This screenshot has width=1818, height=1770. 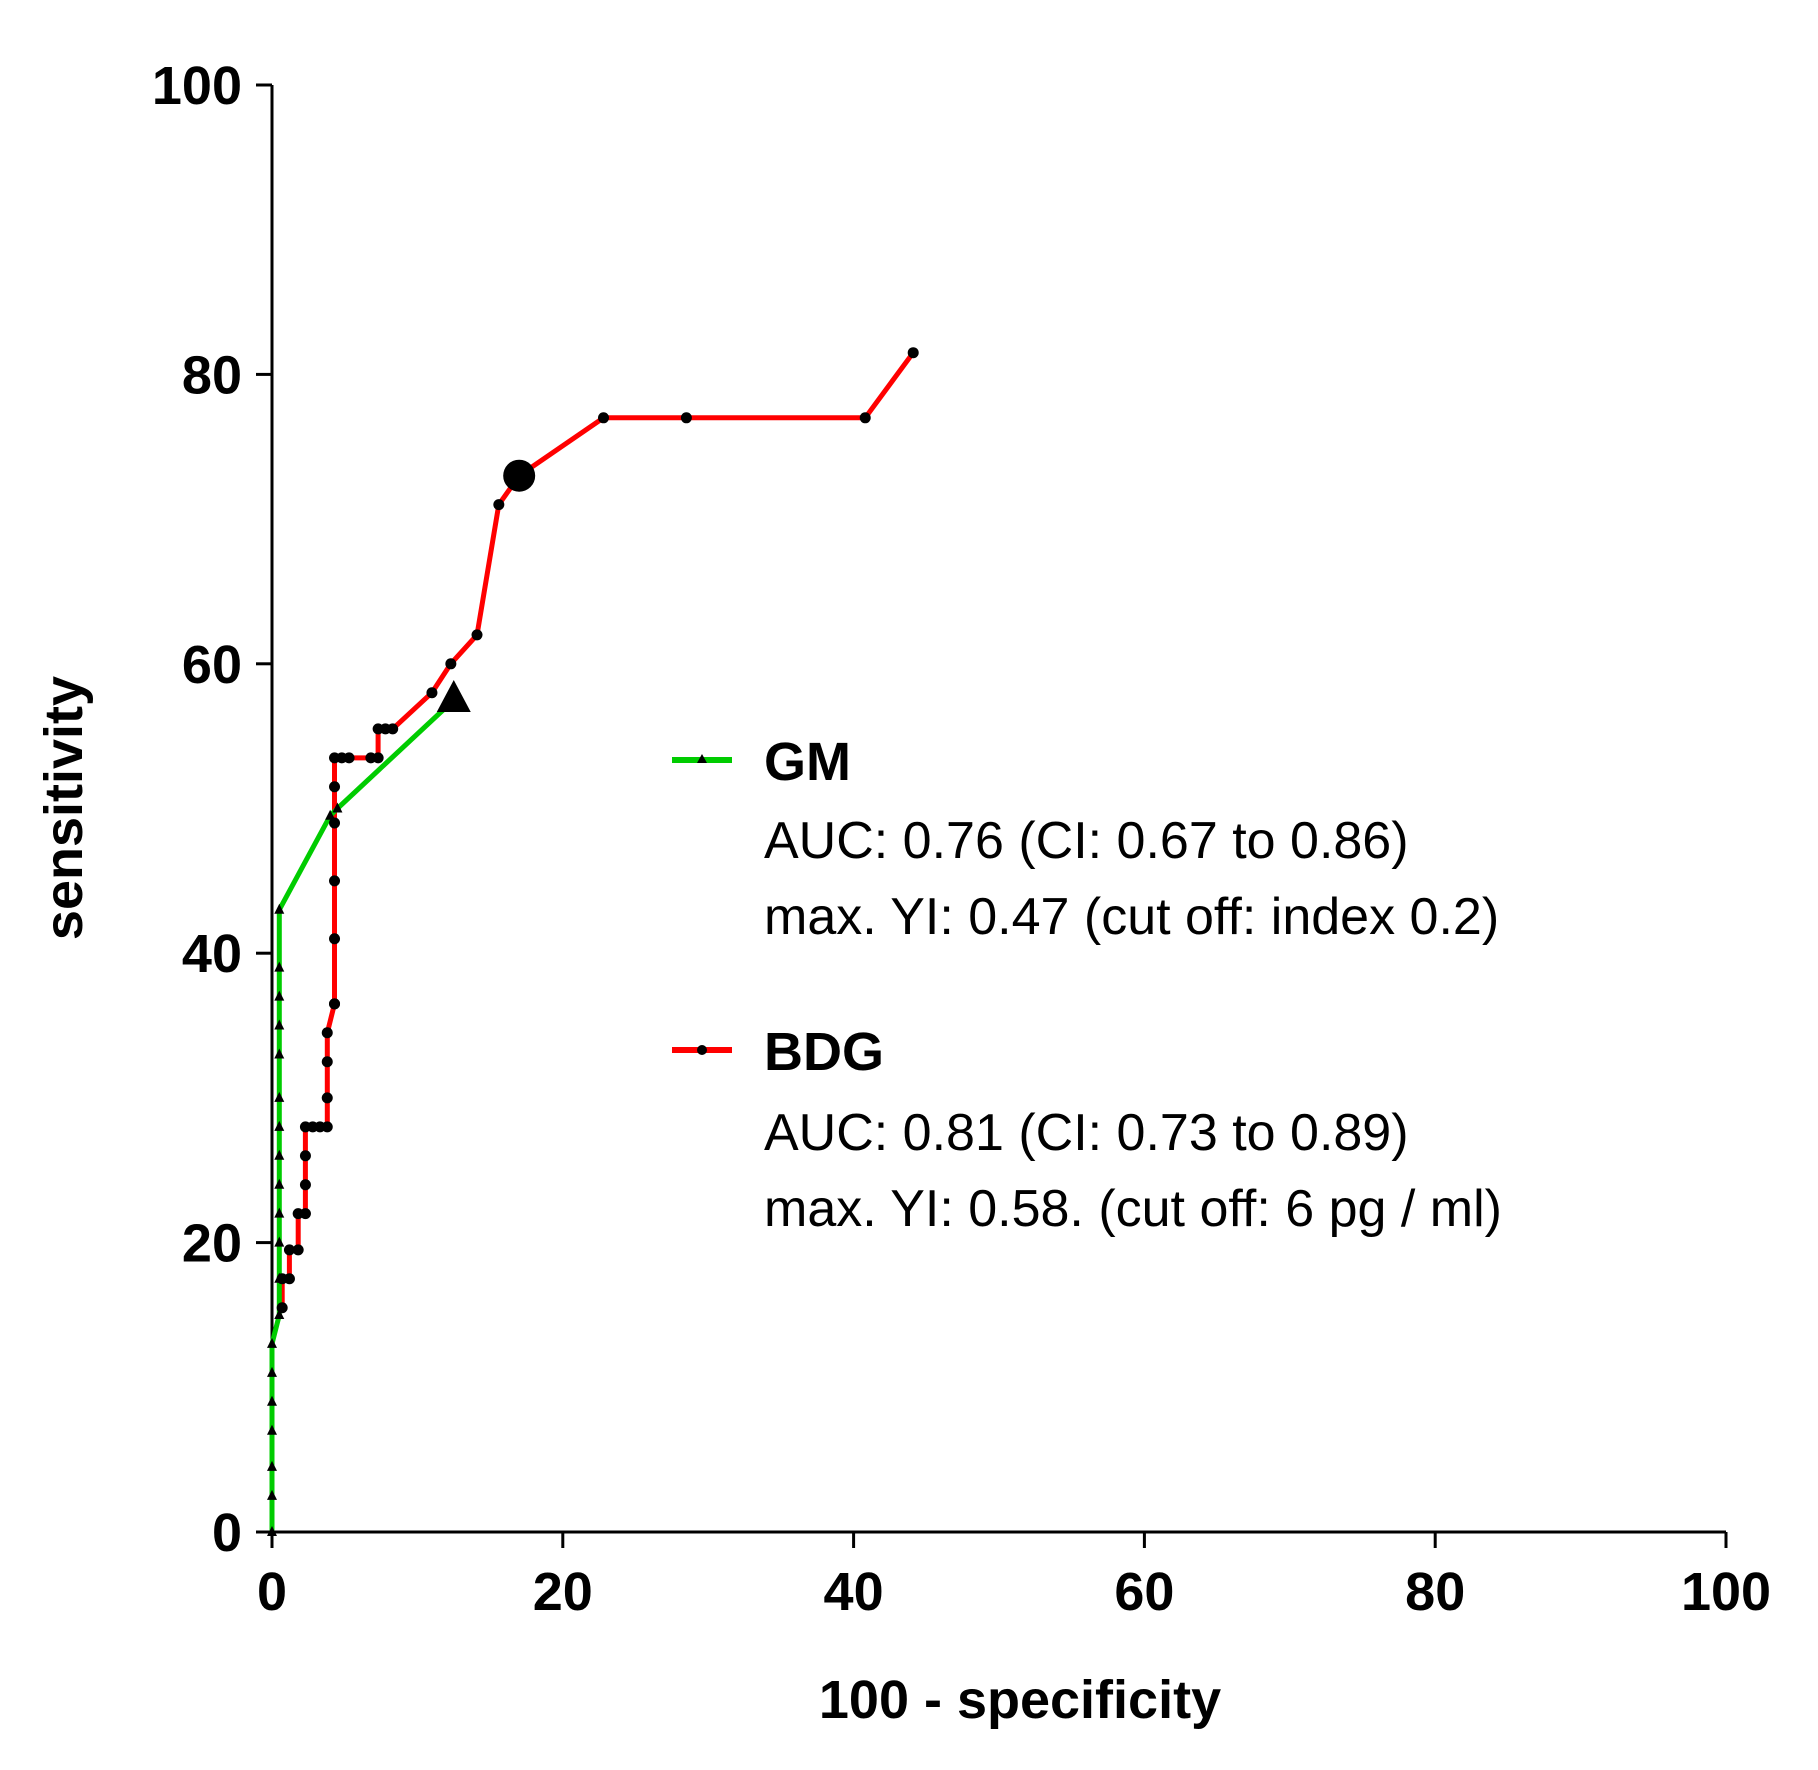 I want to click on legend-marker-bdg, so click(x=702, y=1050).